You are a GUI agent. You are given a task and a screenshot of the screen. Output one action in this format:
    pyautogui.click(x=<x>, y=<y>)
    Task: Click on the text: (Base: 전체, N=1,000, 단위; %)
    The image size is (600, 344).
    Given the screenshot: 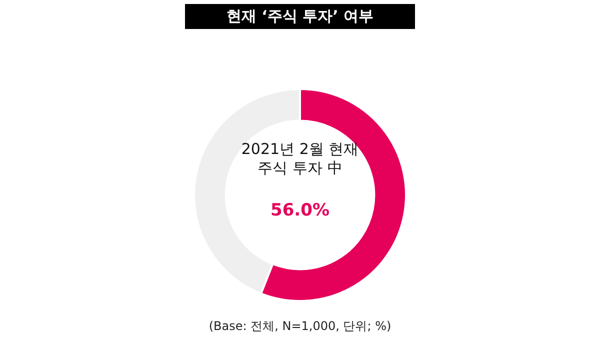 What is the action you would take?
    pyautogui.click(x=300, y=326)
    